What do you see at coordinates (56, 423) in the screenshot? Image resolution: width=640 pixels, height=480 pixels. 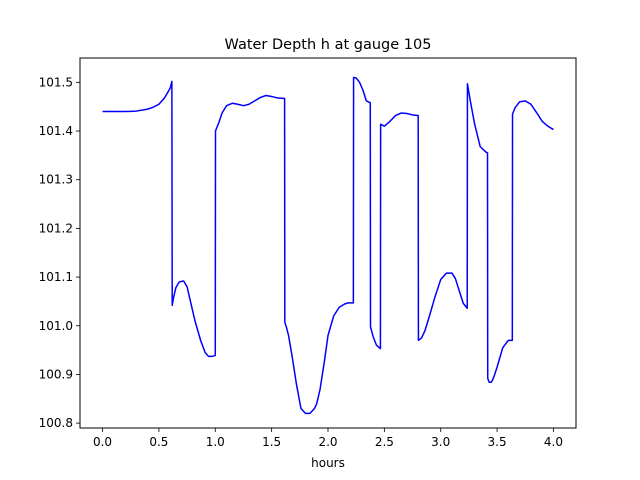 I see `y-tick-label: 100.8` at bounding box center [56, 423].